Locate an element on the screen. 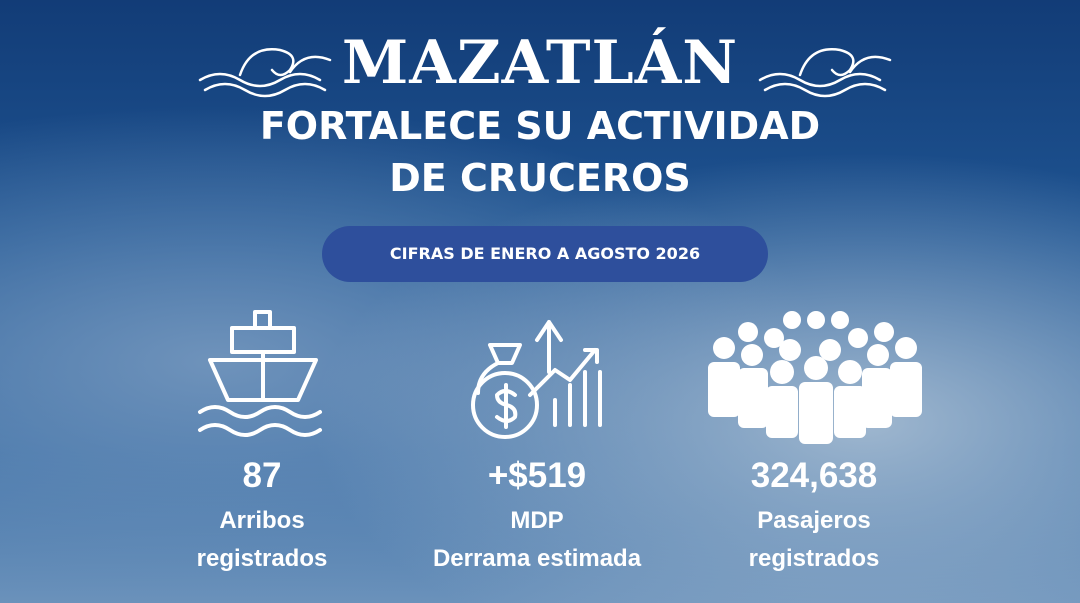  stat-value: +$519 is located at coordinates (537, 475).